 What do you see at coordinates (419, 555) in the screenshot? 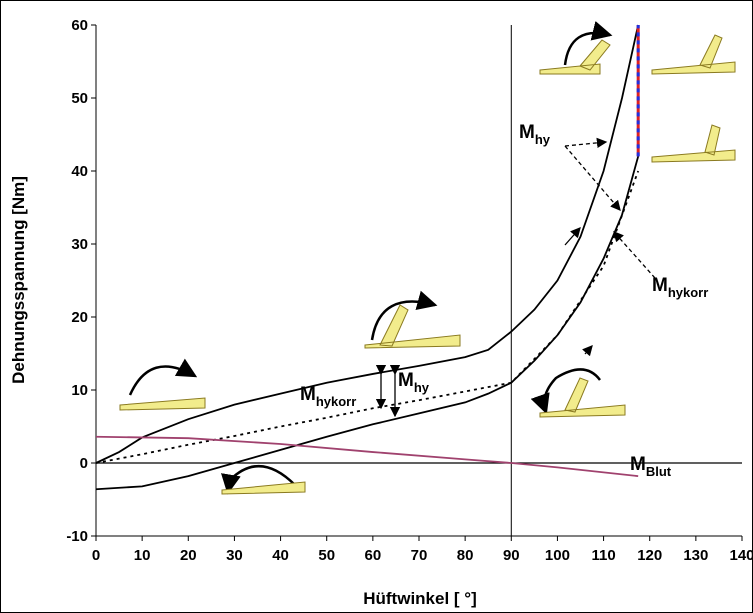
I see `x-tick-label: 70` at bounding box center [419, 555].